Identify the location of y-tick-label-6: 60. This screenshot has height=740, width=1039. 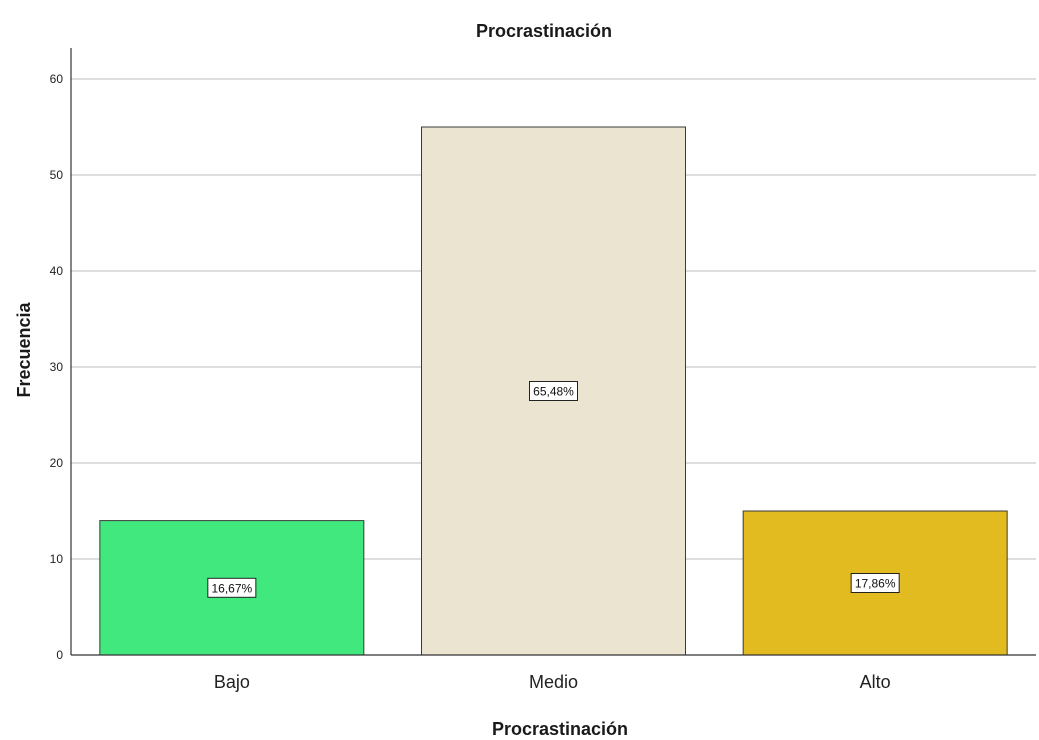
(57, 79).